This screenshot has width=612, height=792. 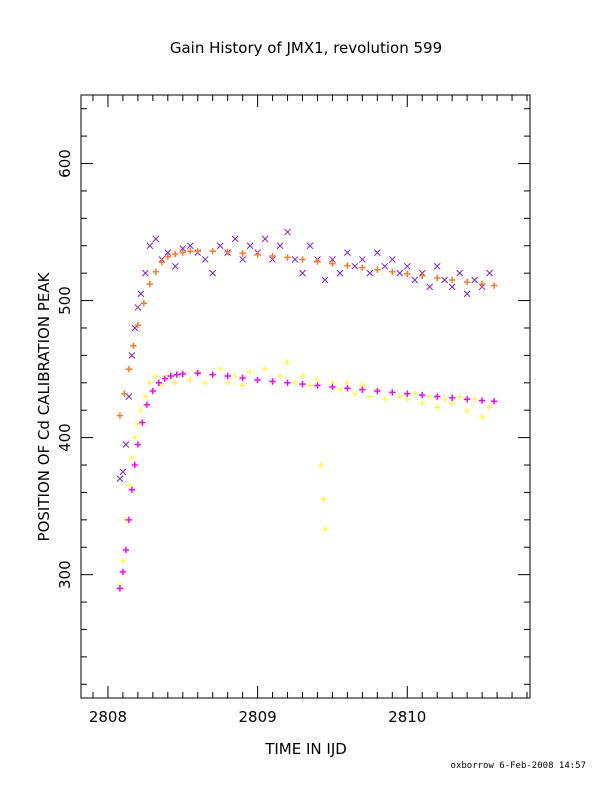 I want to click on y-tick-label: 500, so click(x=65, y=300).